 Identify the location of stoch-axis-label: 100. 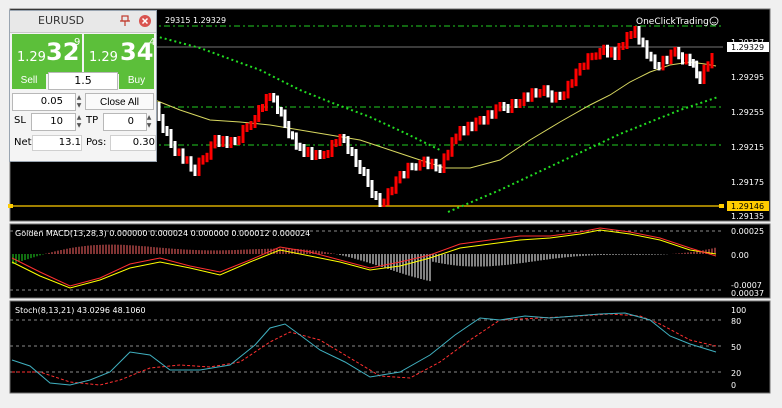
(738, 310).